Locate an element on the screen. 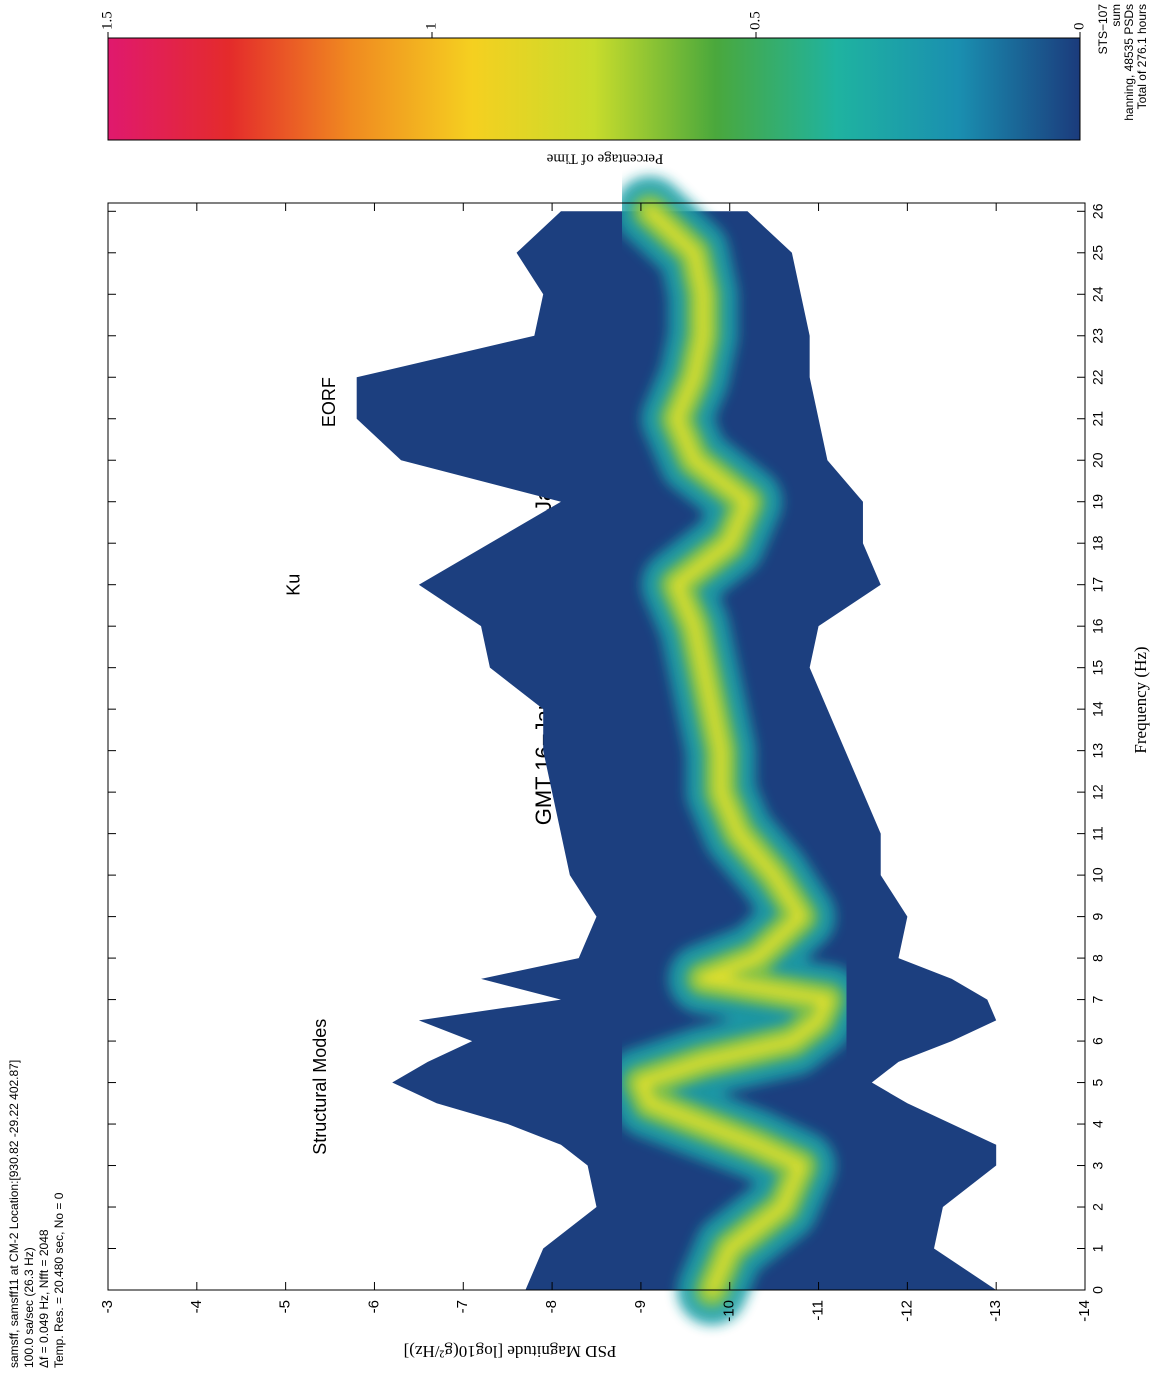 The image size is (1152, 1374). x-tick-label: 4 is located at coordinates (1098, 1124).